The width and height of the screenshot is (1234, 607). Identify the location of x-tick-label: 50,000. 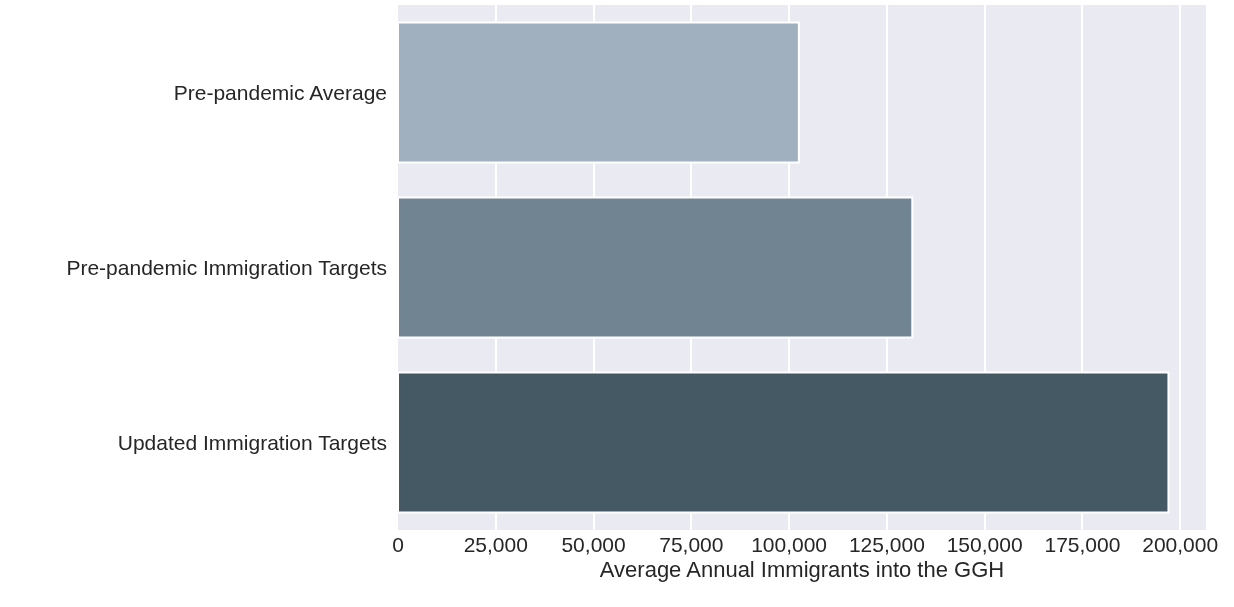
(593, 544).